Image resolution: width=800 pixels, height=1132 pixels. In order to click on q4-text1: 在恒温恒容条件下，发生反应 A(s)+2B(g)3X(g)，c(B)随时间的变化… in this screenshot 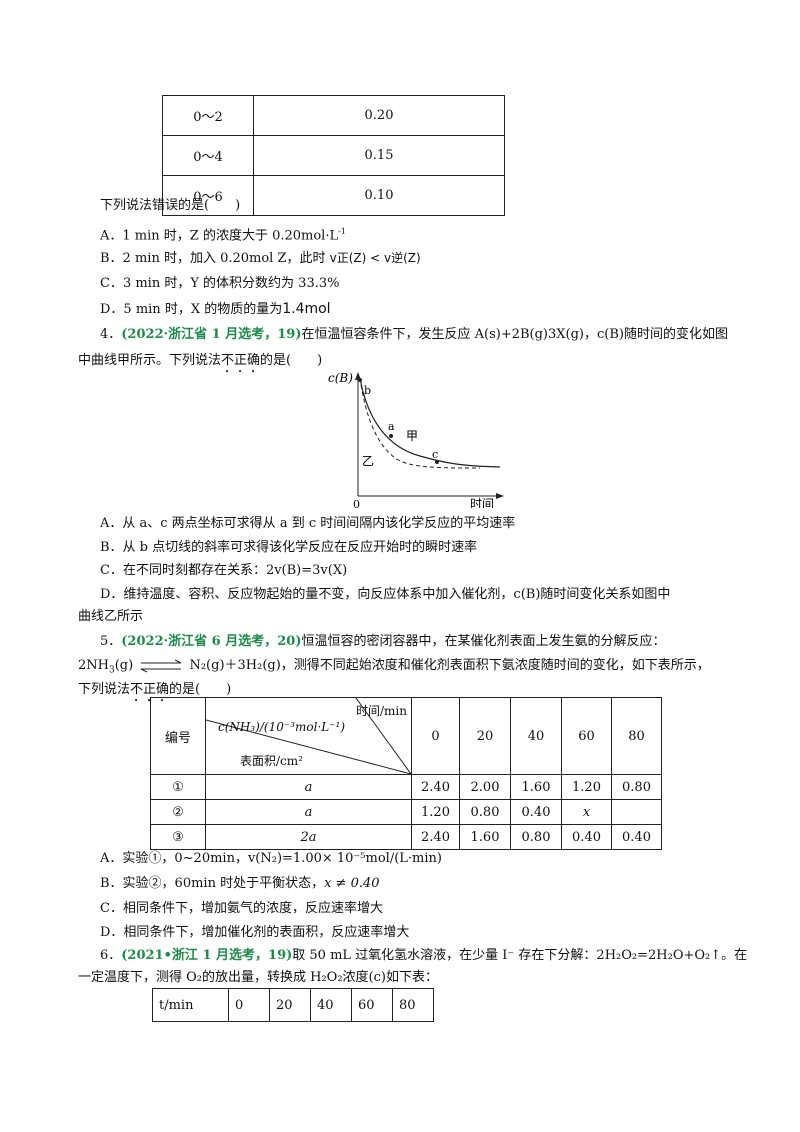, I will do `click(514, 334)`.